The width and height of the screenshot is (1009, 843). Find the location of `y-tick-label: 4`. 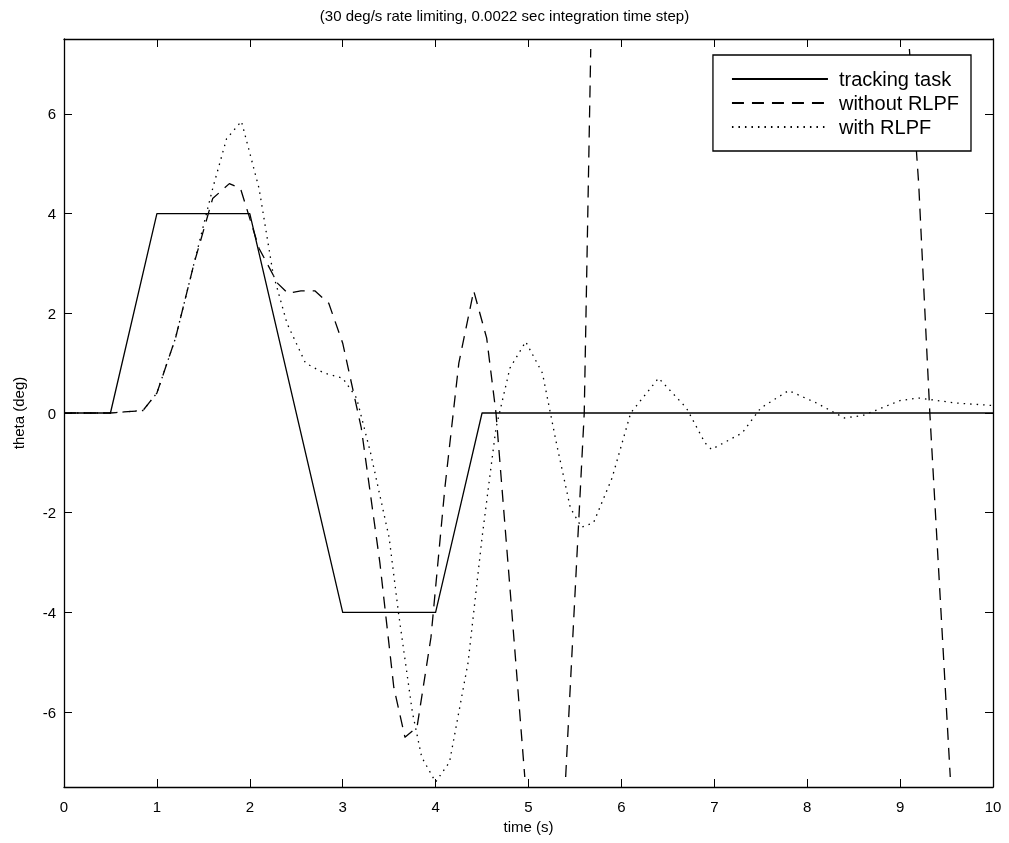

y-tick-label: 4 is located at coordinates (51, 214).